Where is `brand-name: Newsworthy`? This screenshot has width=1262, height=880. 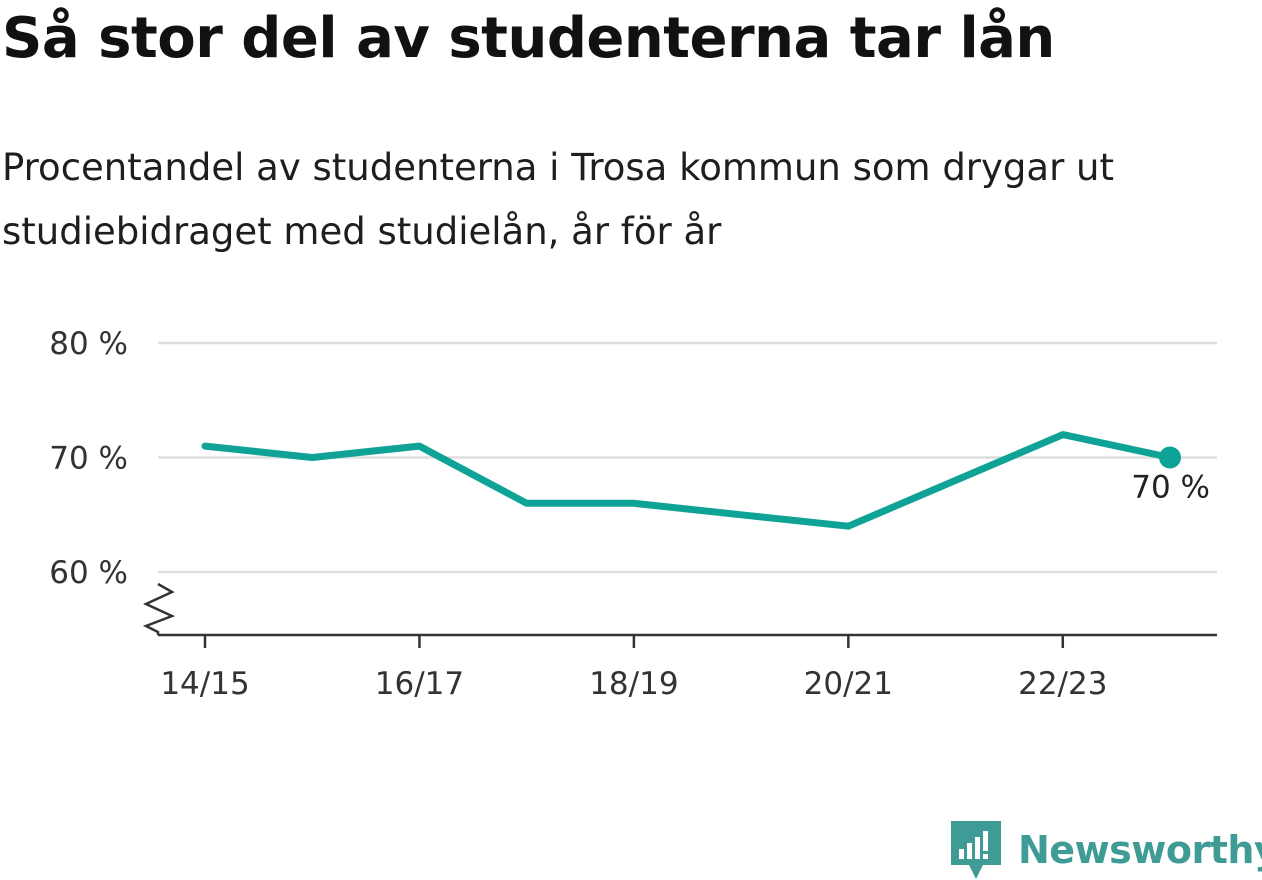
brand-name: Newsworthy is located at coordinates (1140, 850).